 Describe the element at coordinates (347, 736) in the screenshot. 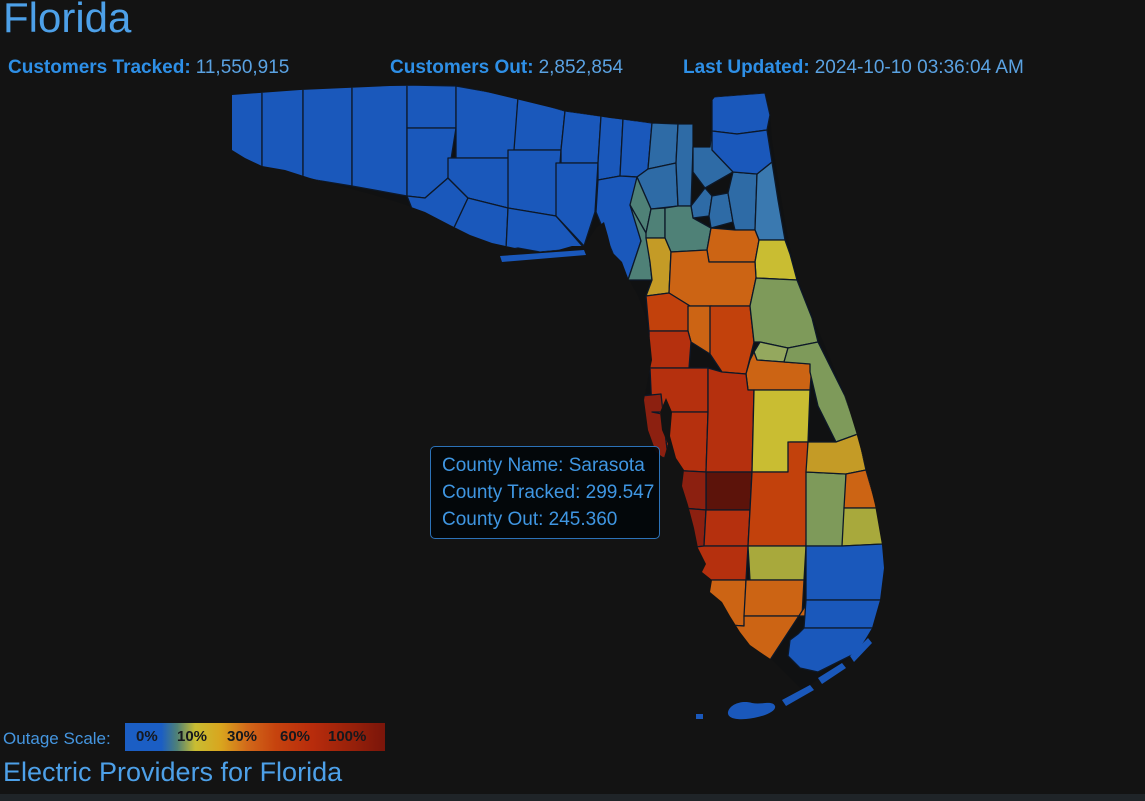

I see `scale-tick-100: 100%` at that location.